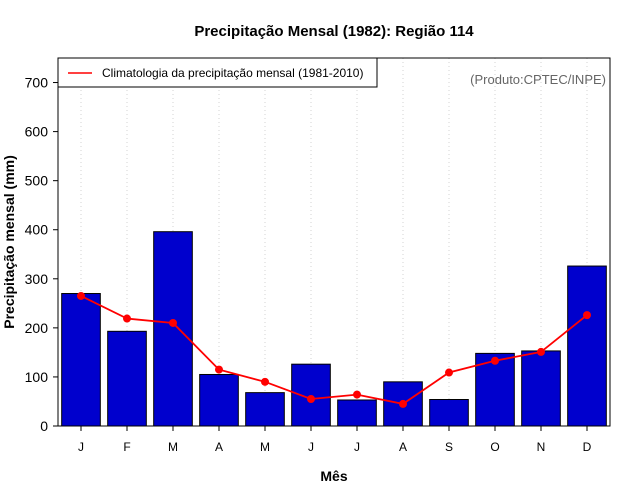  What do you see at coordinates (37, 181) in the screenshot?
I see `y-tick-label: 500` at bounding box center [37, 181].